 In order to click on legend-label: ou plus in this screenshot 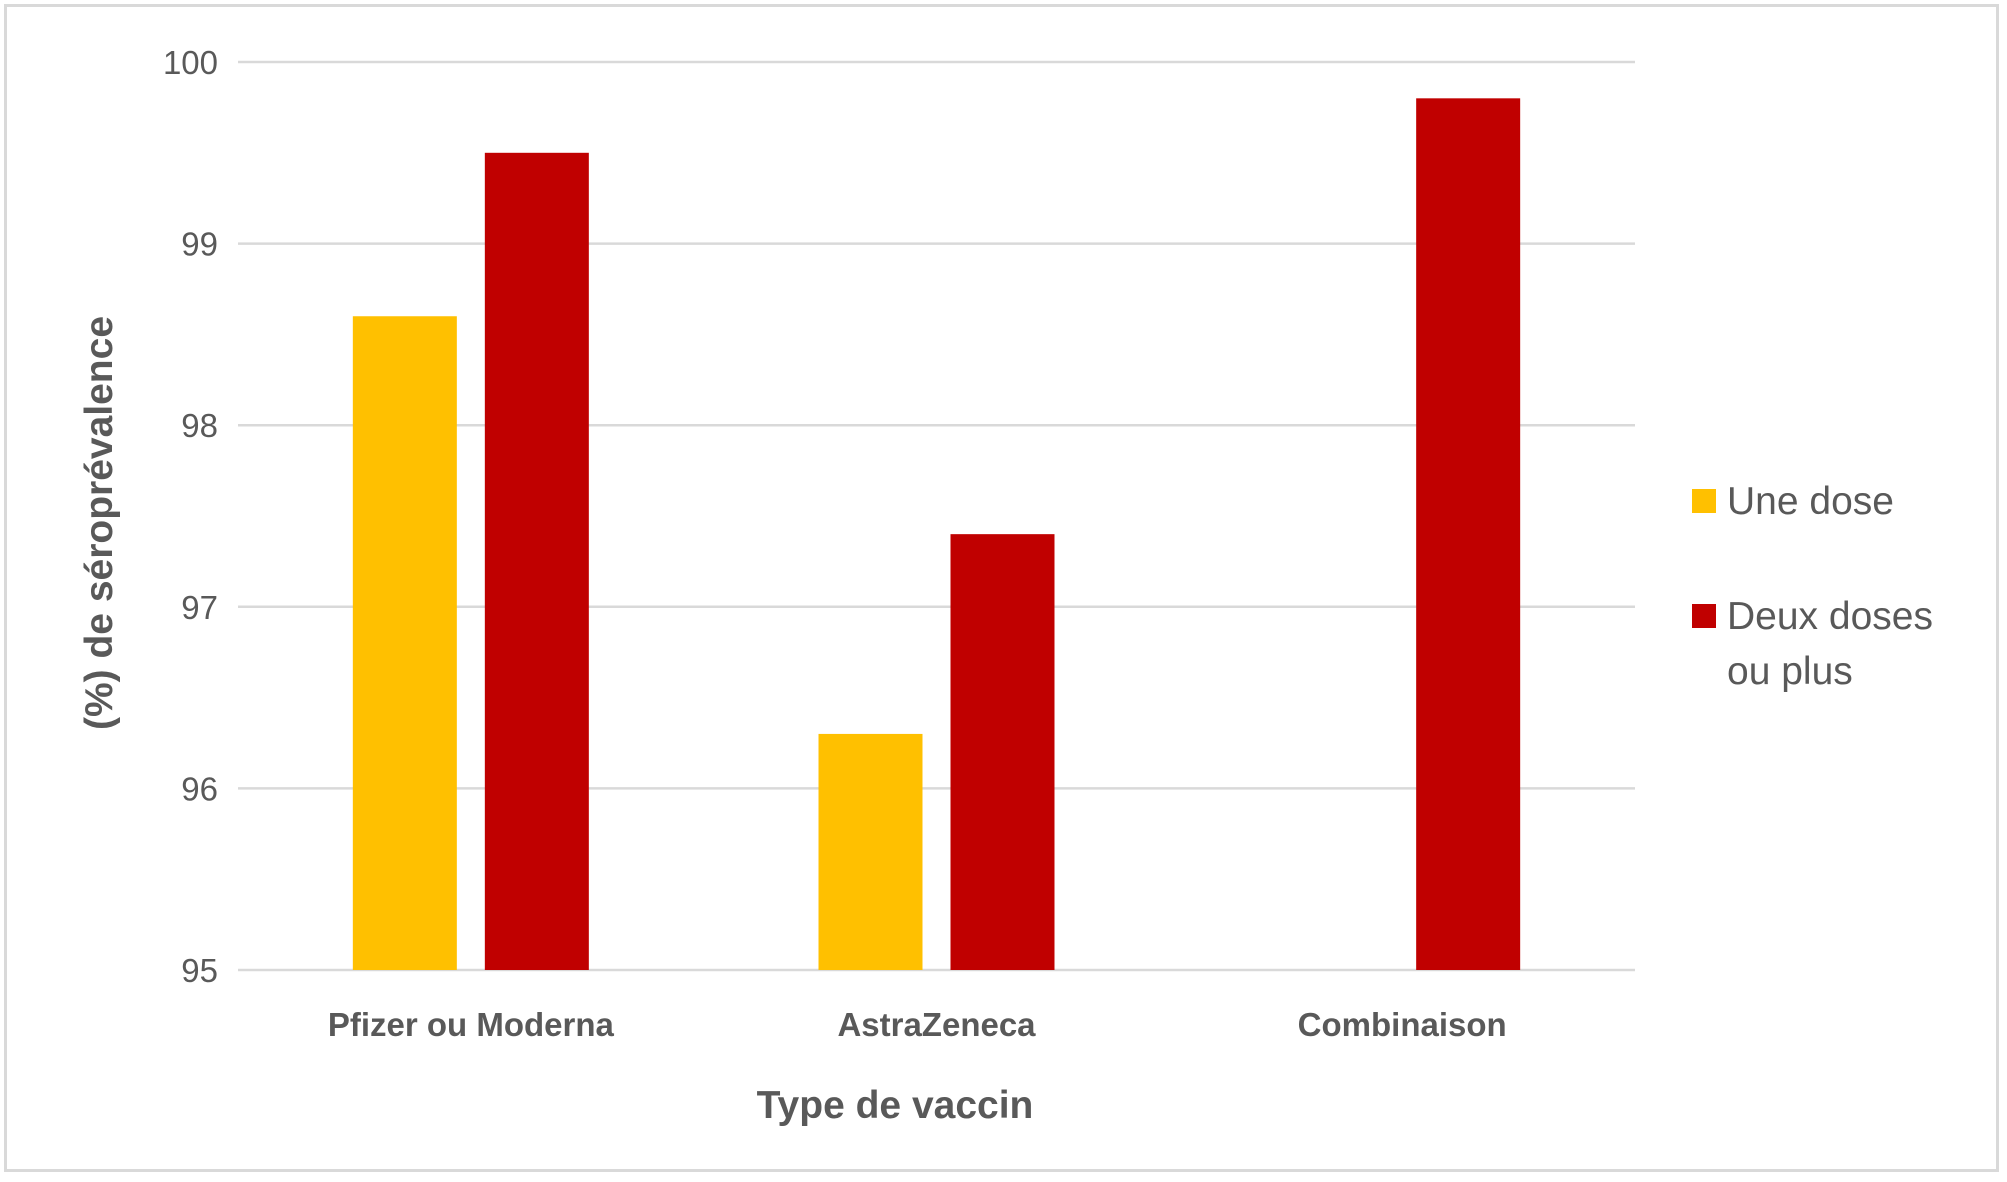, I will do `click(1790, 671)`.